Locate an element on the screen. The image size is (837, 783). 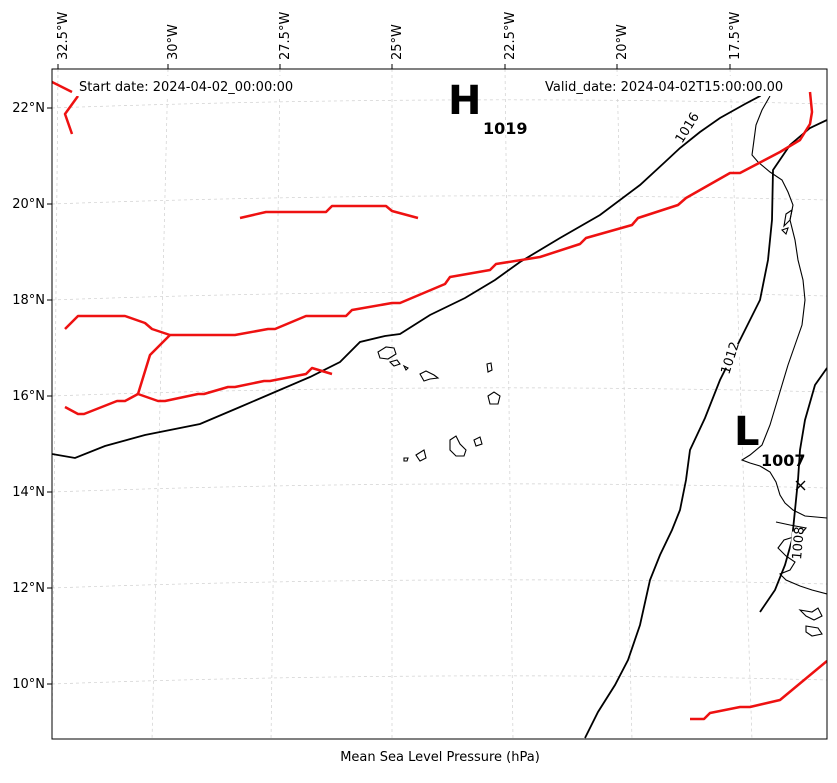
lat-label: 22°N is located at coordinates (28, 108).